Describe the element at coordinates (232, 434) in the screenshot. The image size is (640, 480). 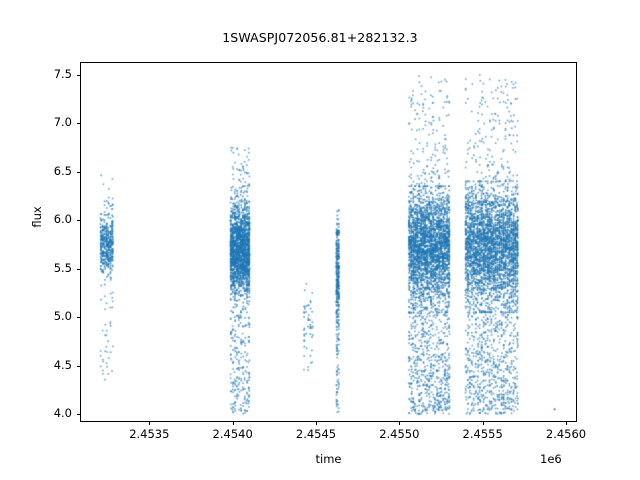
I see `x-tick-label: 2.4540` at that location.